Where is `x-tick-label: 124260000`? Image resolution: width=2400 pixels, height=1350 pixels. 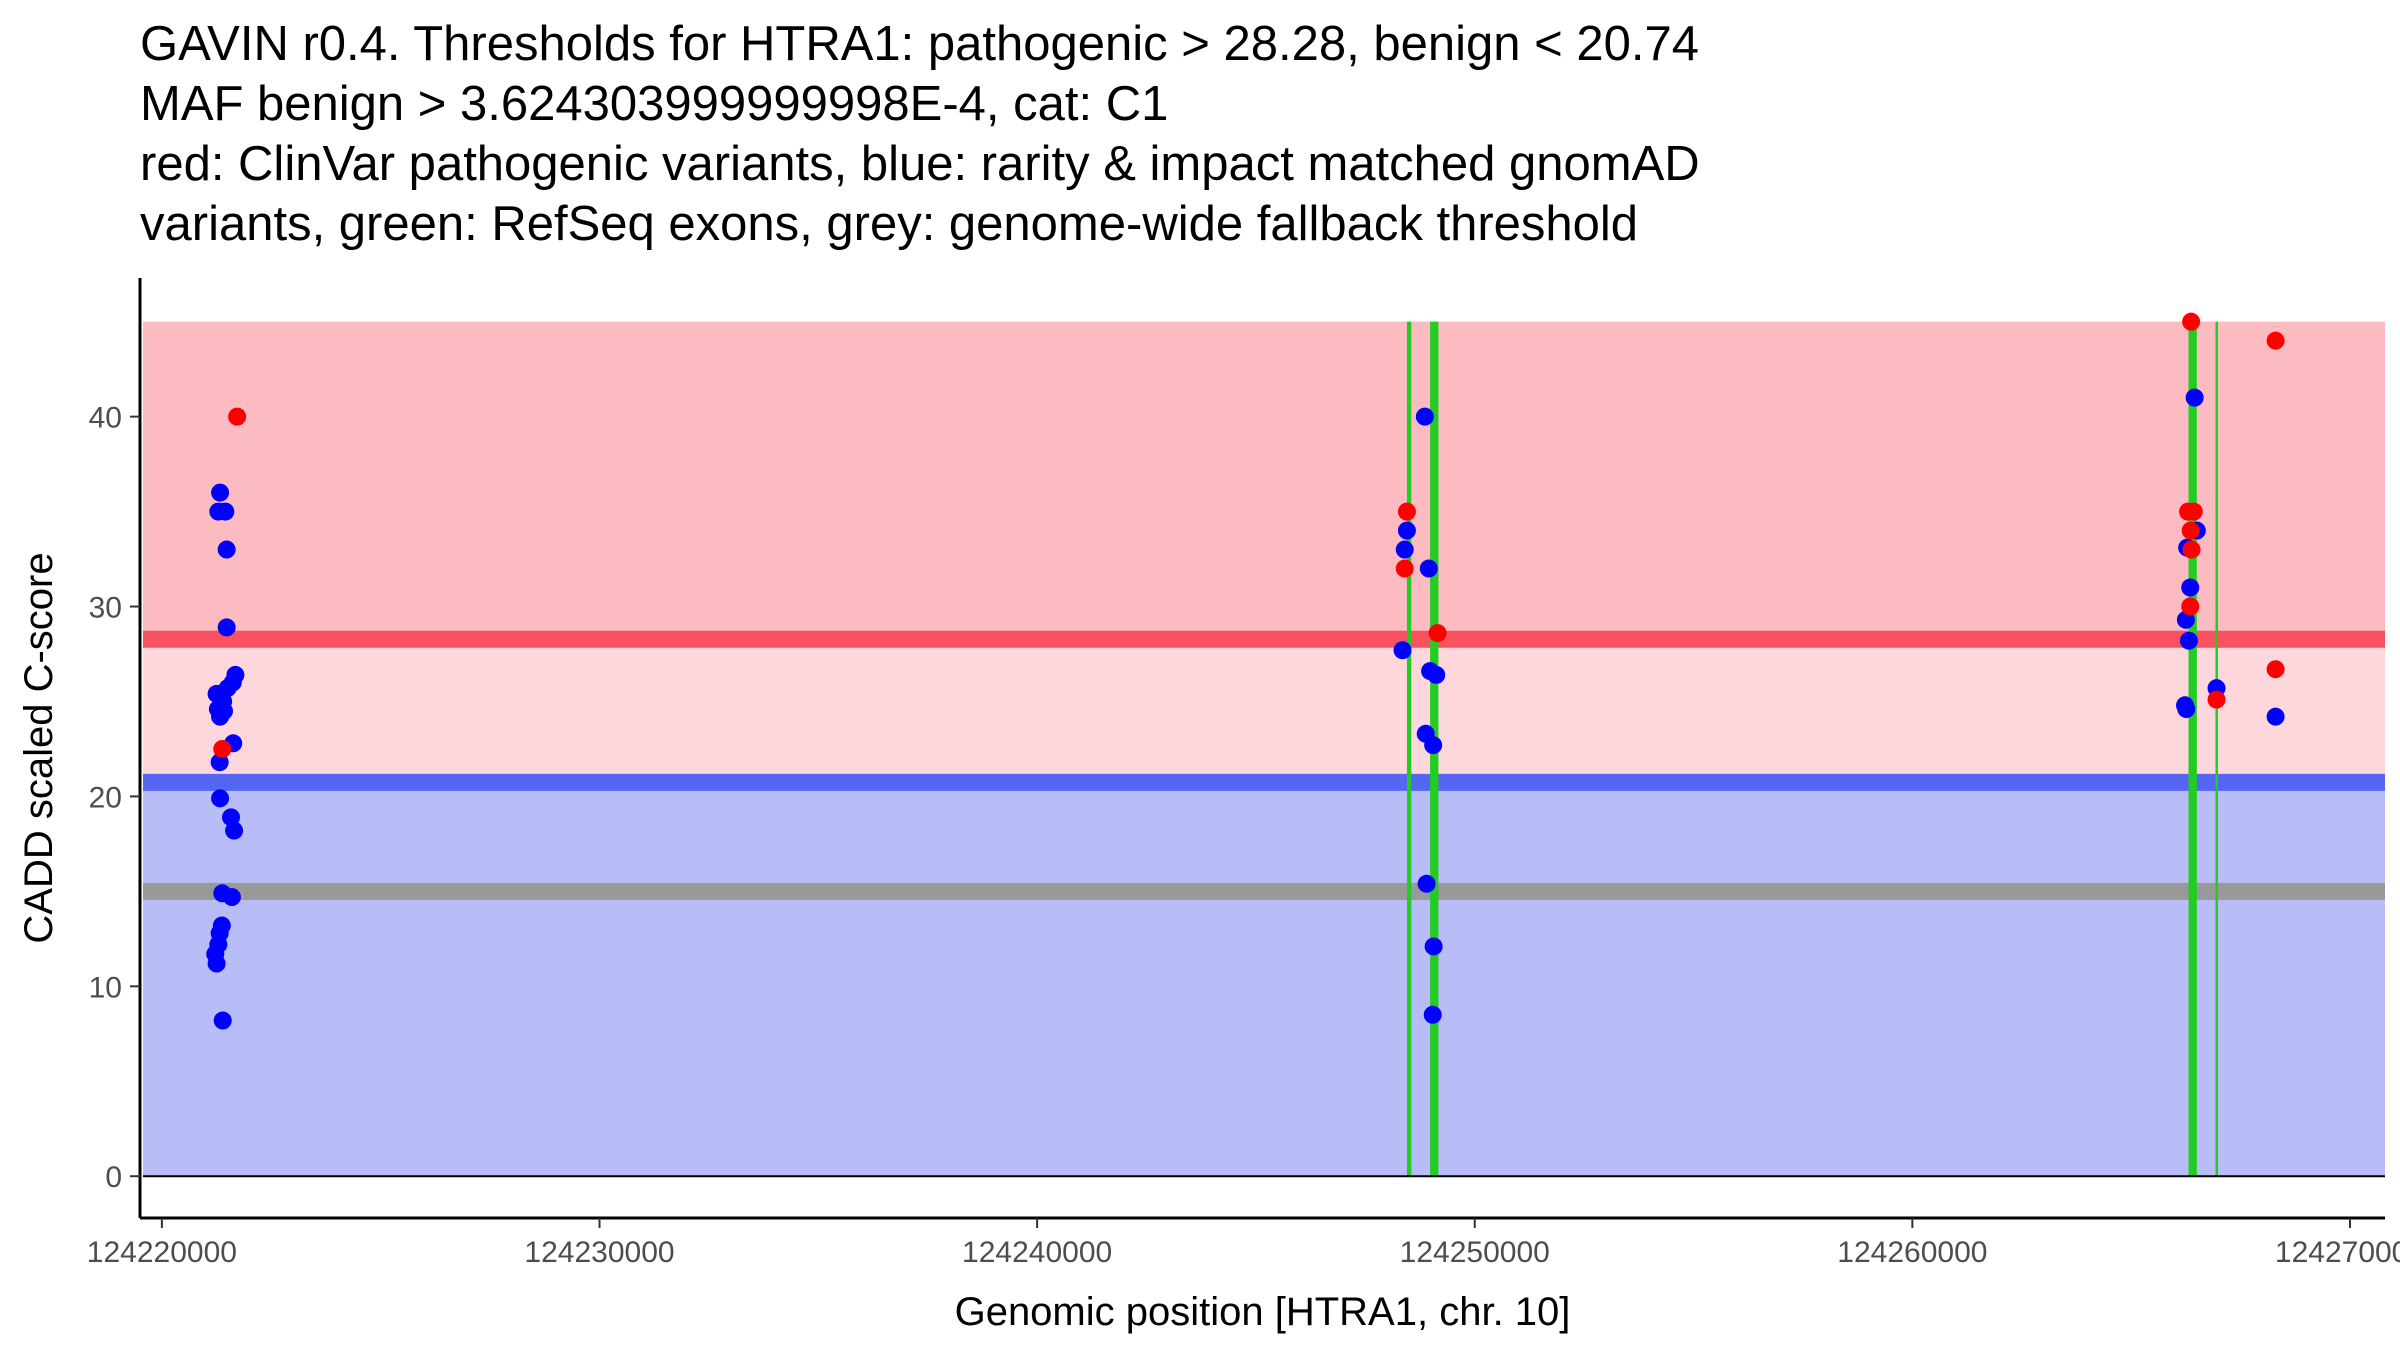 x-tick-label: 124260000 is located at coordinates (1912, 1252).